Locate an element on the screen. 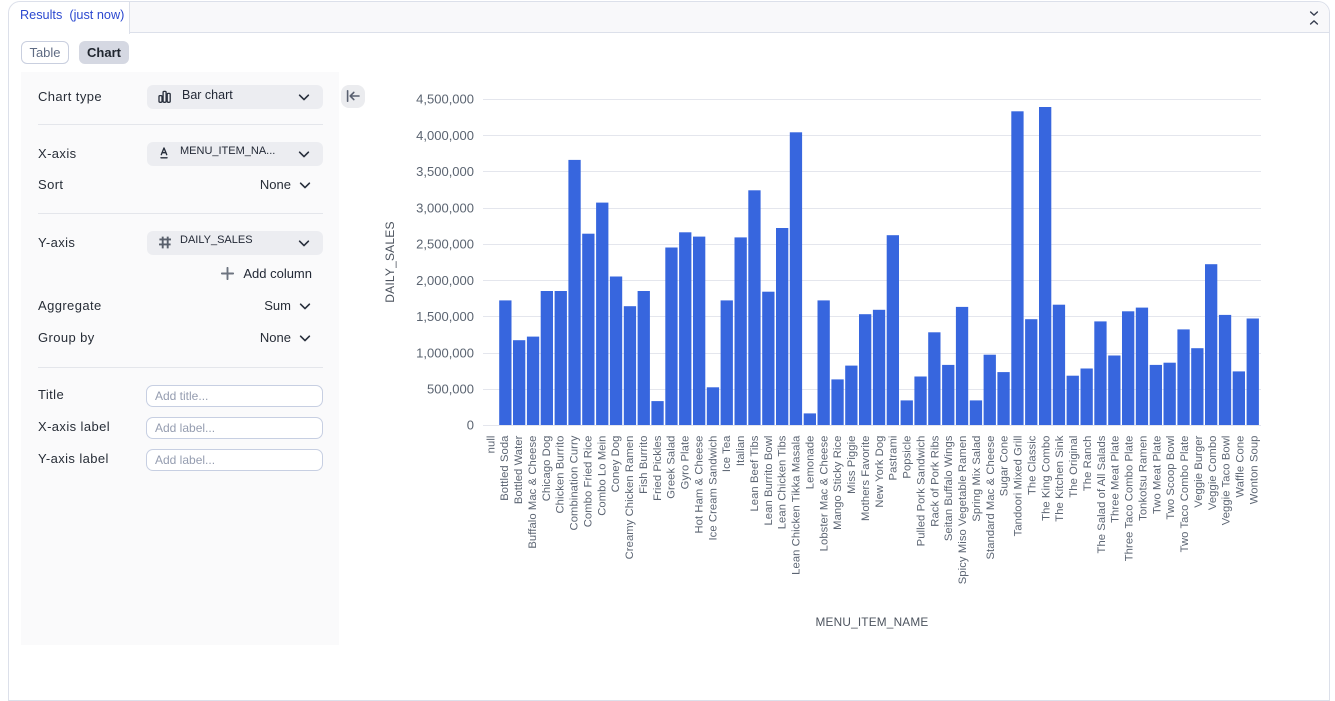  svg-text: Greek Salad is located at coordinates (672, 467).